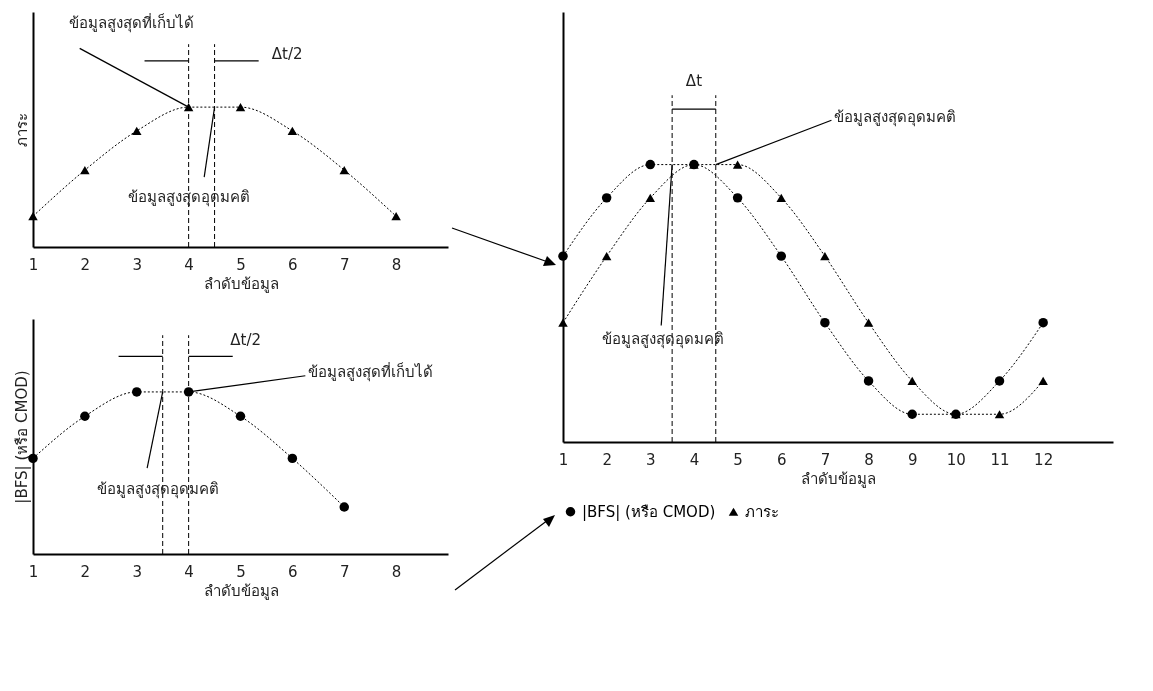 This screenshot has width=1153, height=691. What do you see at coordinates (912, 459) in the screenshot?
I see `x-tick-label: 9` at bounding box center [912, 459].